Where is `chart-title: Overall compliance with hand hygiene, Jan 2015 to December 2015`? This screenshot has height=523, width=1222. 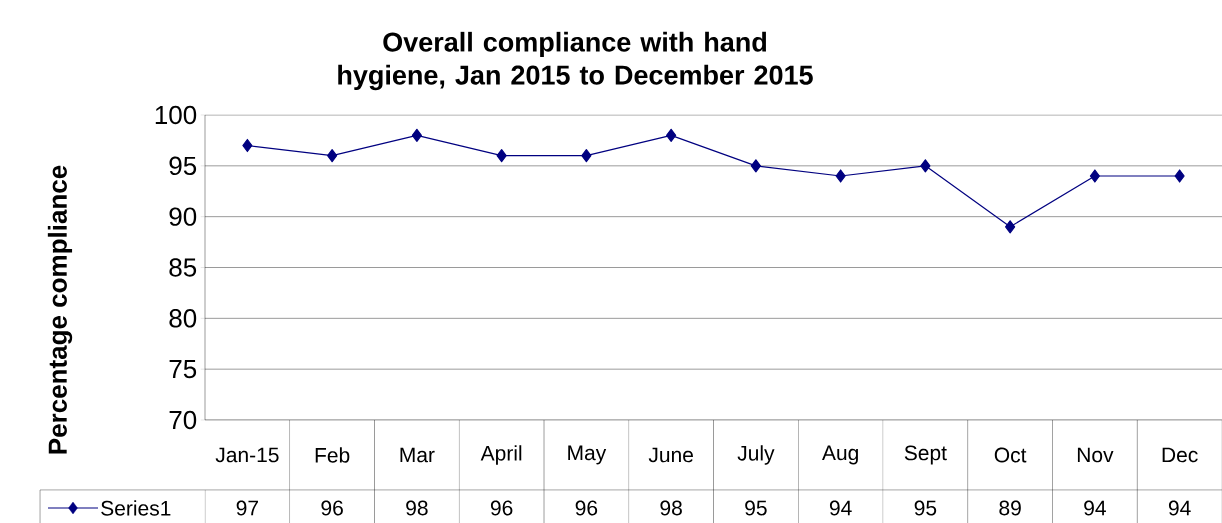 chart-title: Overall compliance with hand hygiene, Jan 2015 to December 2015 is located at coordinates (575, 61).